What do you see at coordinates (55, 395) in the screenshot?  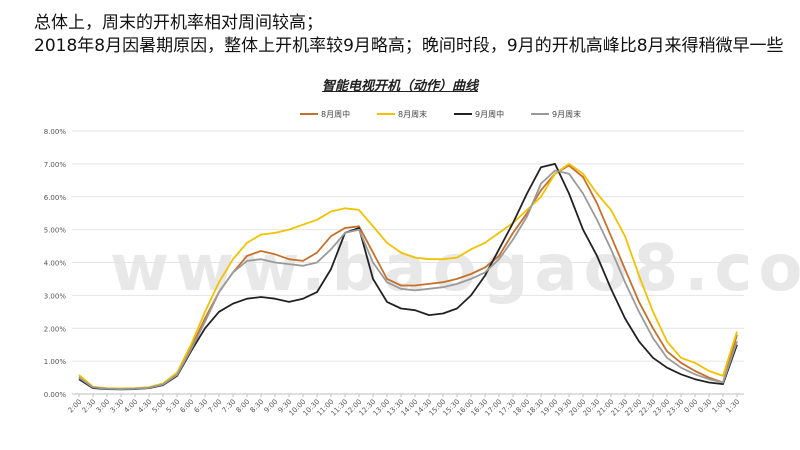 I see `y-tick-label: 0.00%` at bounding box center [55, 395].